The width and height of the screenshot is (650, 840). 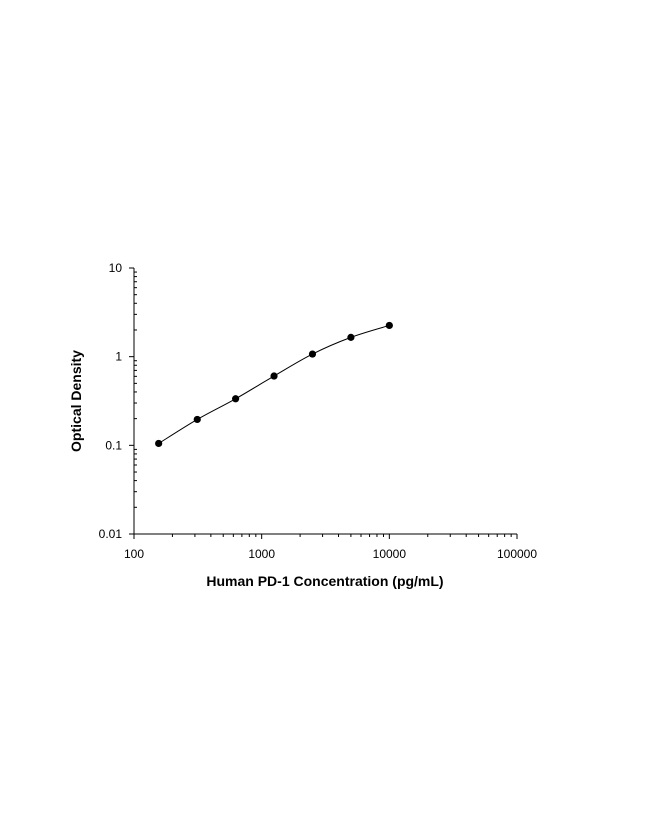 I want to click on x-tick-label: 100, so click(x=134, y=554).